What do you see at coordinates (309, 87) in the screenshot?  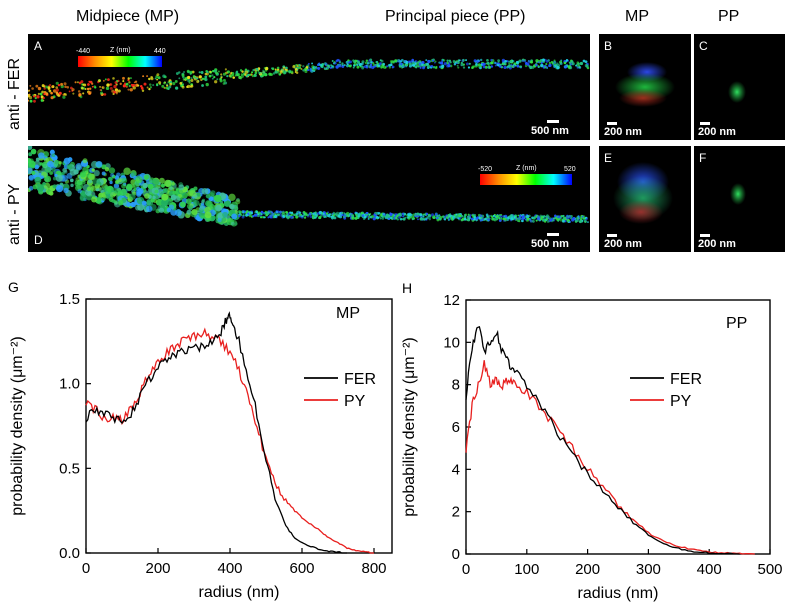 I see `panel-a-image: A -440 Z (nm) 440 500 nm` at bounding box center [309, 87].